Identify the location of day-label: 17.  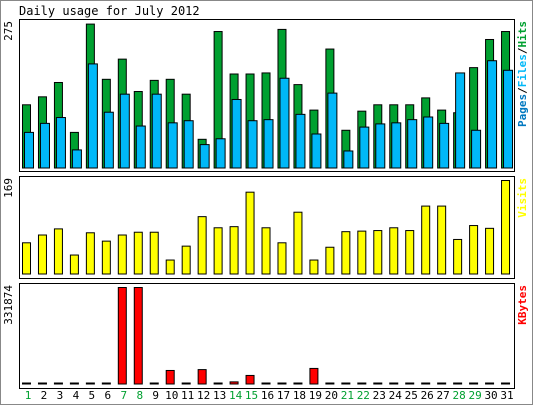
(283, 395).